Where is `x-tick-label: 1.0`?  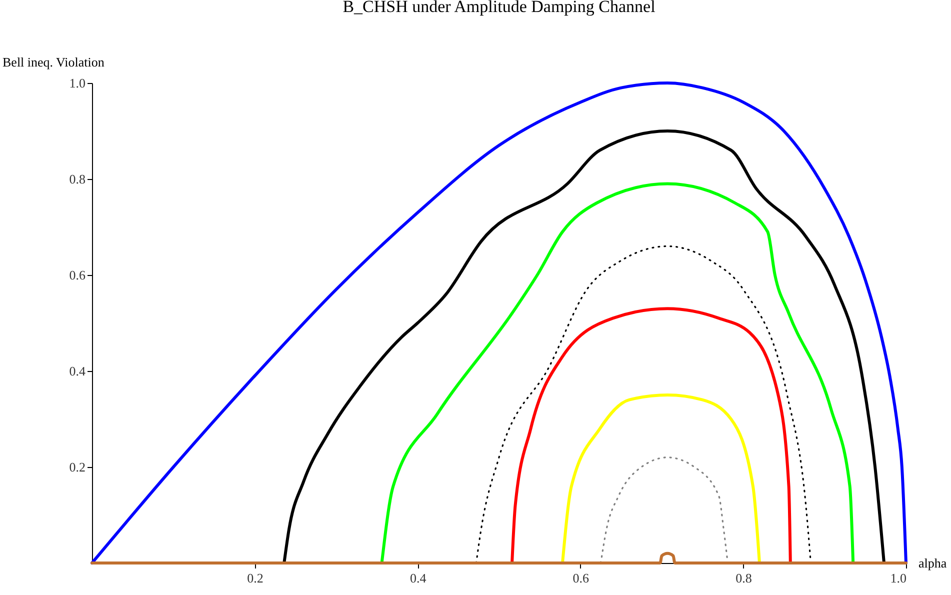
x-tick-label: 1.0 is located at coordinates (898, 578).